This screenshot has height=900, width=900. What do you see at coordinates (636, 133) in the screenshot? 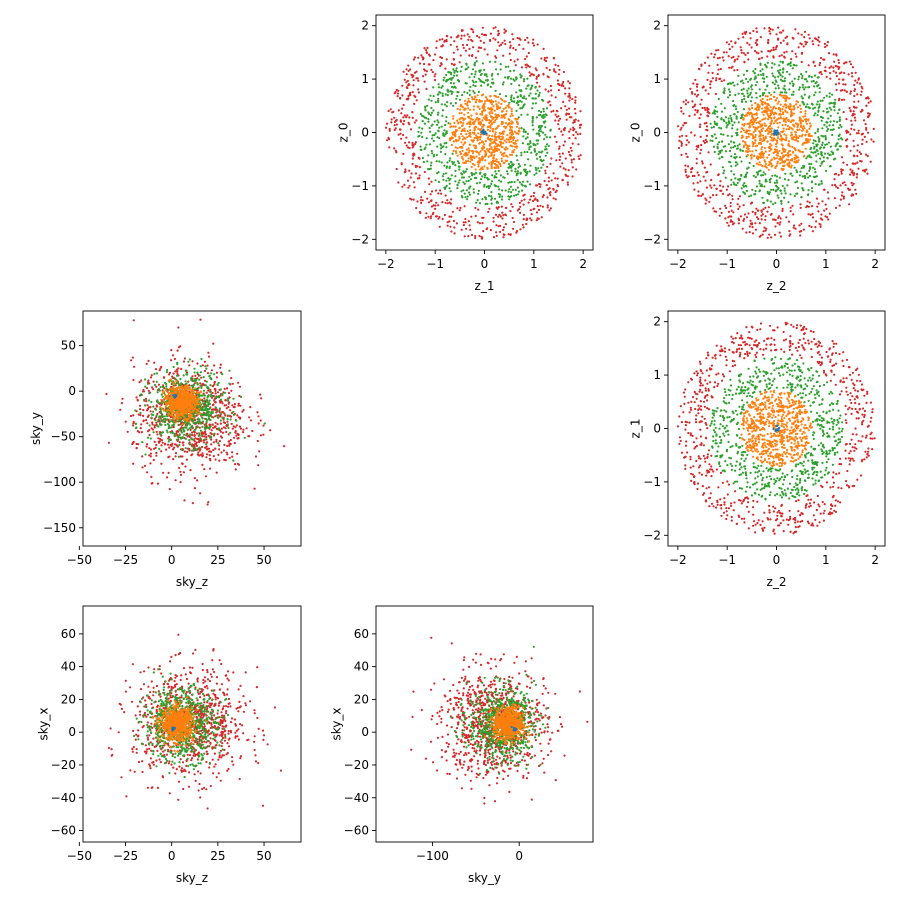
I see `y-axis-label: z_0` at bounding box center [636, 133].